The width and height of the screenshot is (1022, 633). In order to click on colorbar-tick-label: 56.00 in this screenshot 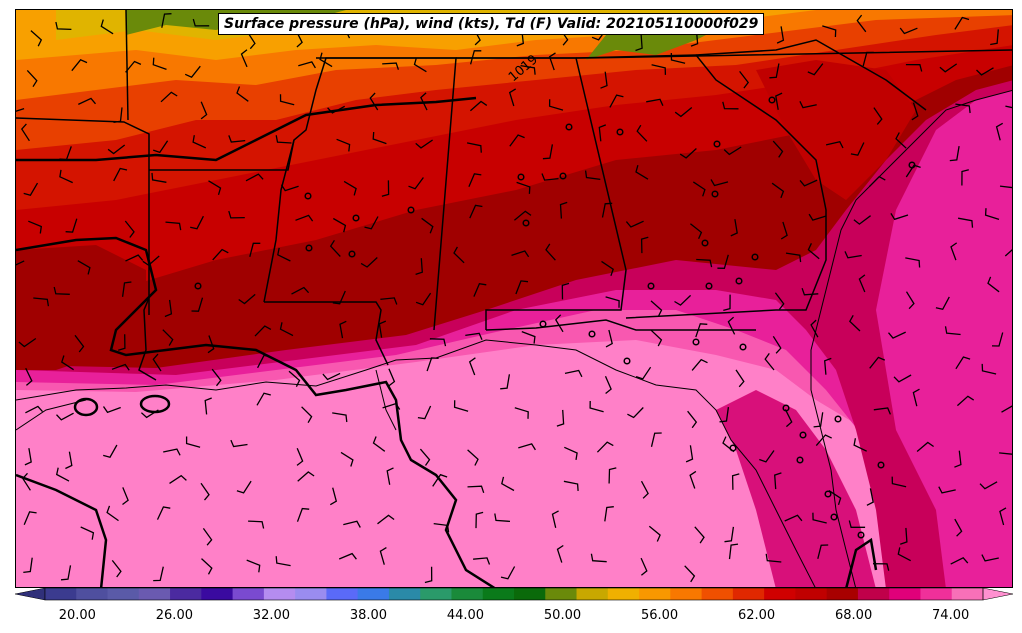, I will do `click(659, 615)`.